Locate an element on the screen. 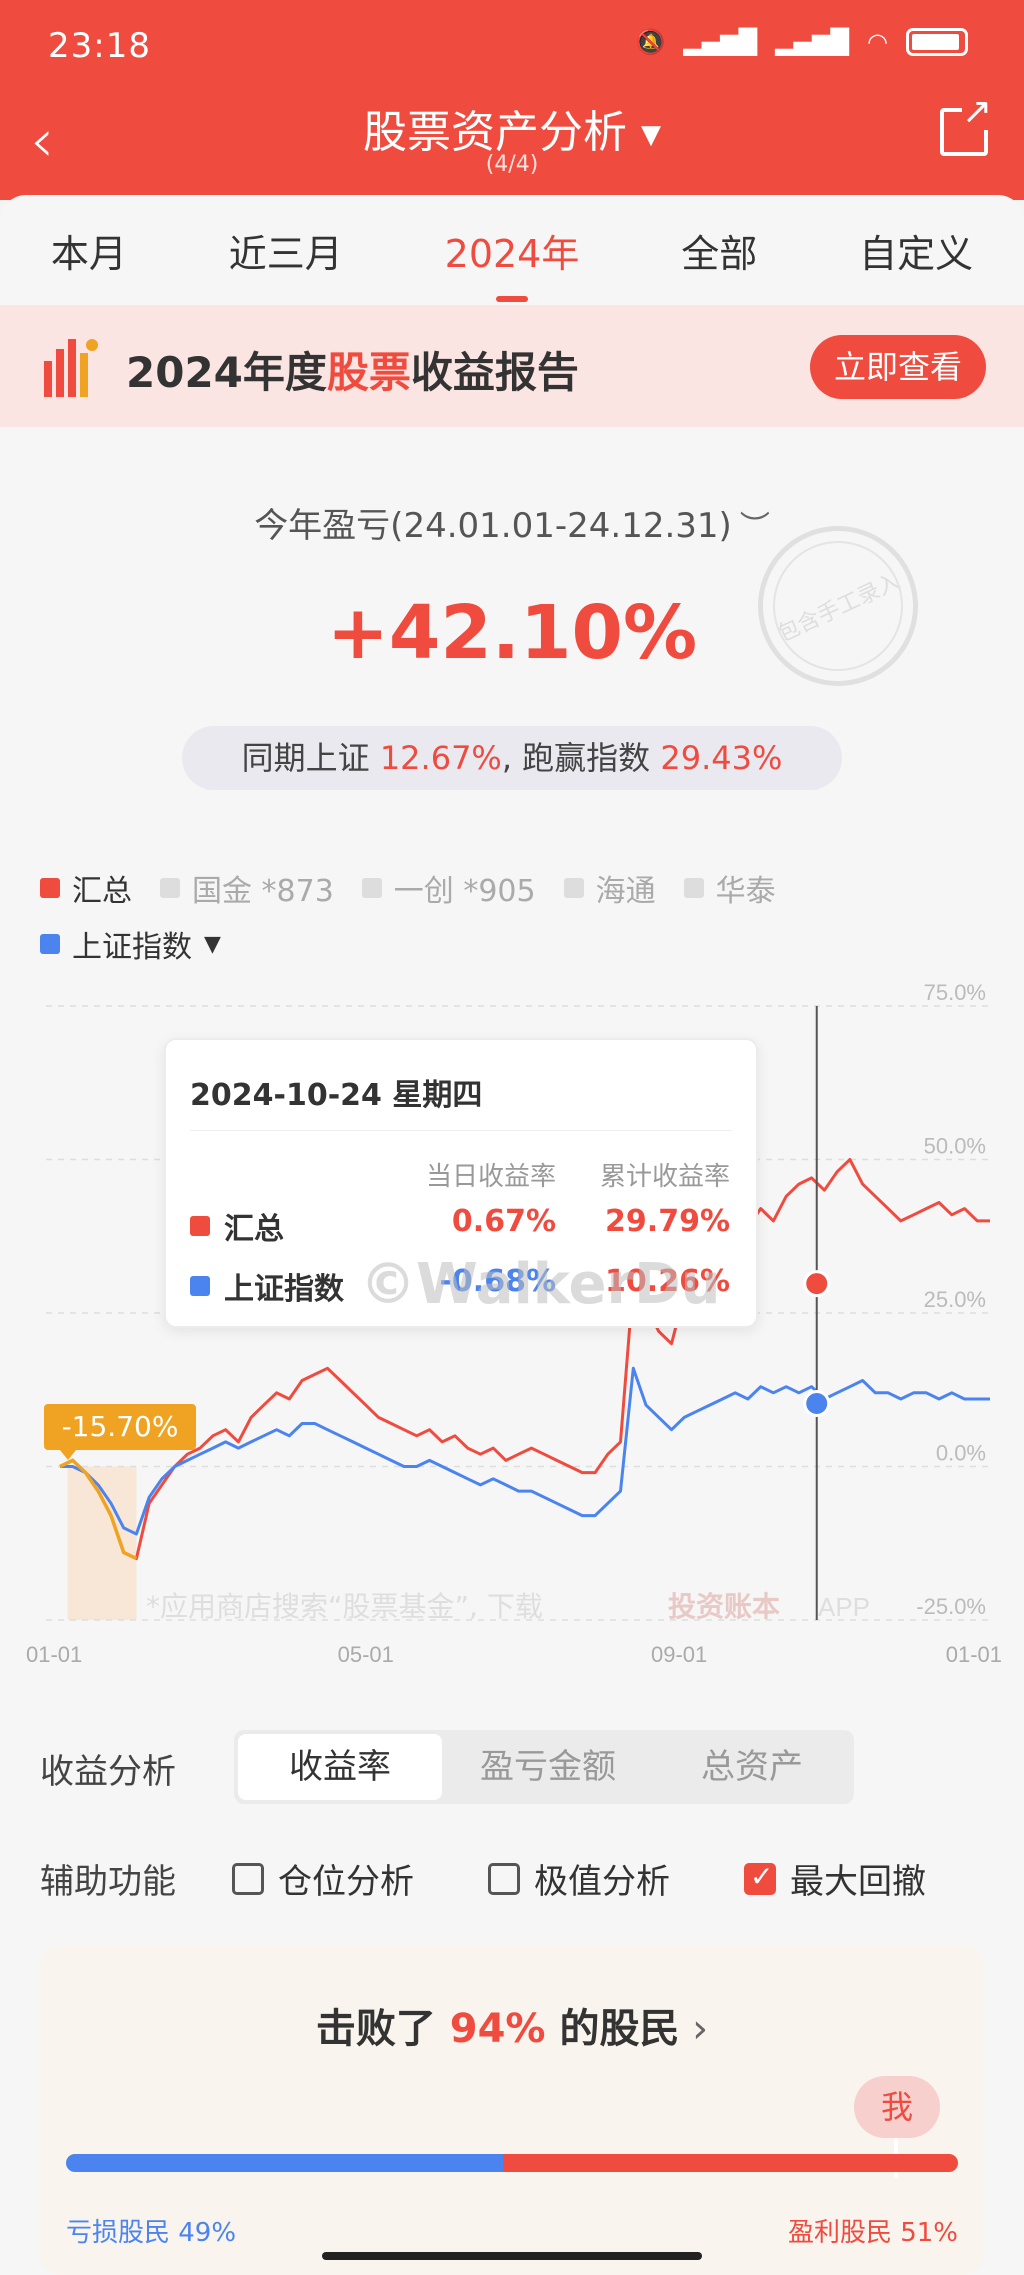 This screenshot has width=1024, height=2275. max-drawdown-badge: -15.70% is located at coordinates (120, 1432).